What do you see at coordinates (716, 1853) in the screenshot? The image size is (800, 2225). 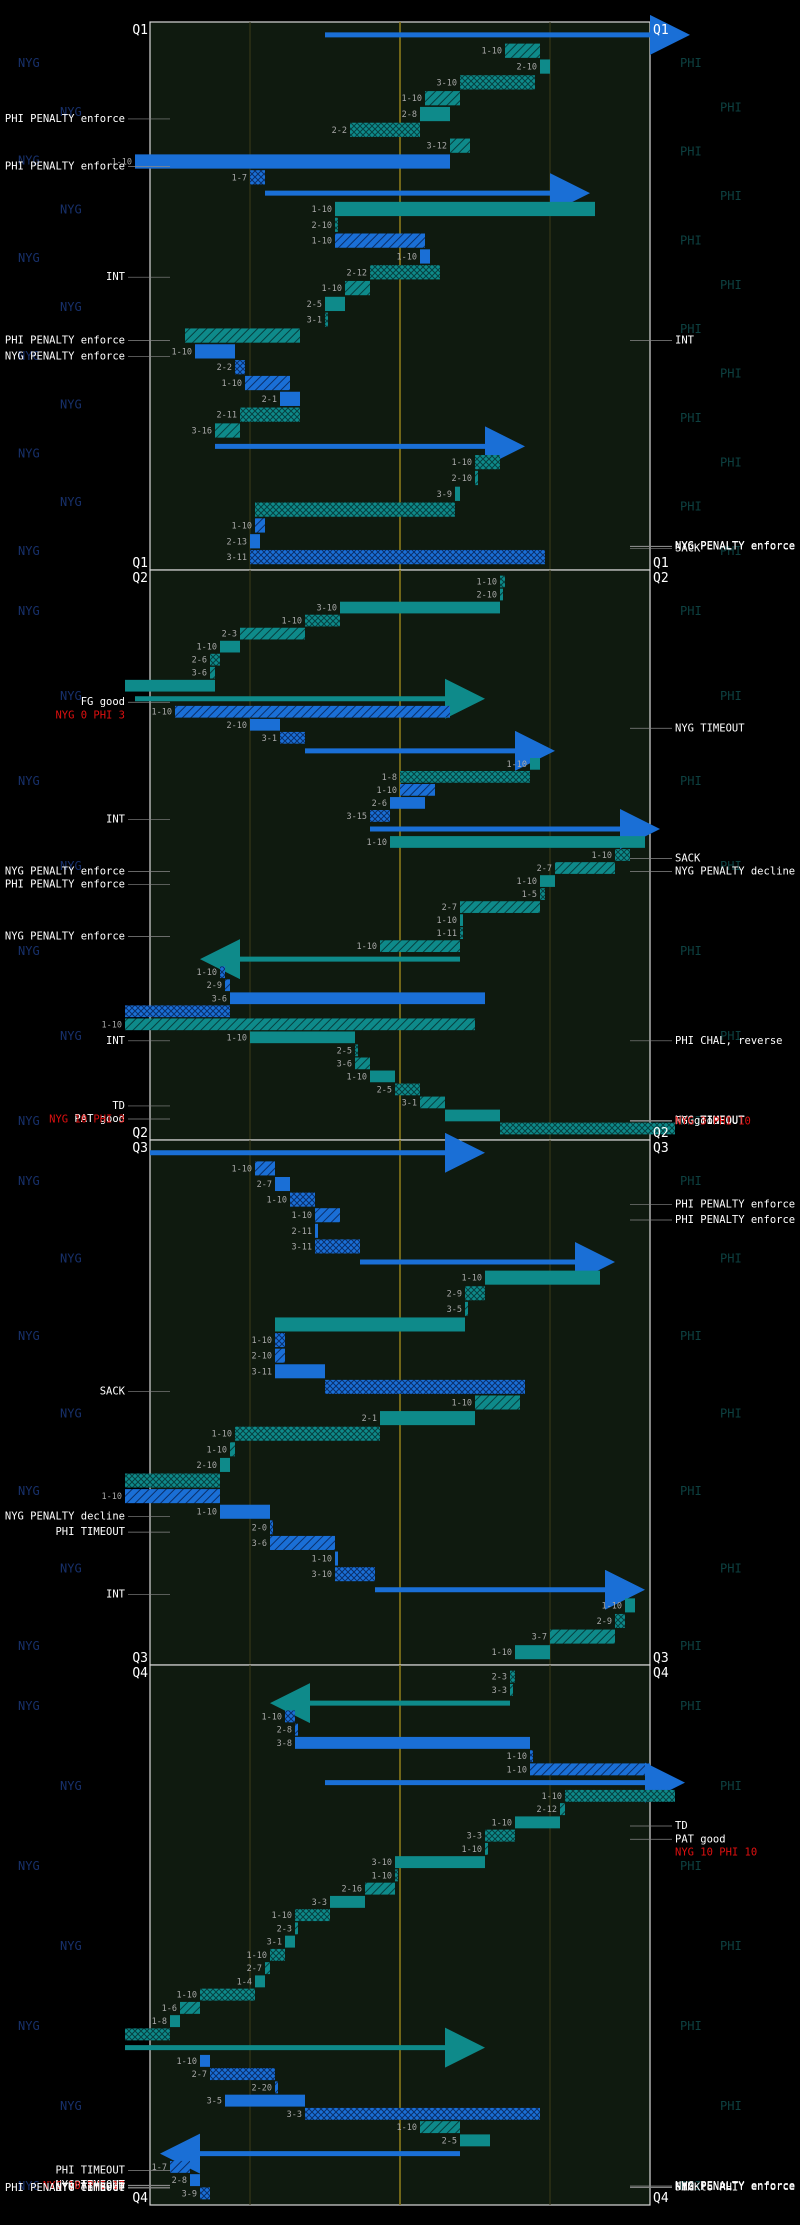 I see `event-right-q4-2: NYG 10 PHI 10` at bounding box center [716, 1853].